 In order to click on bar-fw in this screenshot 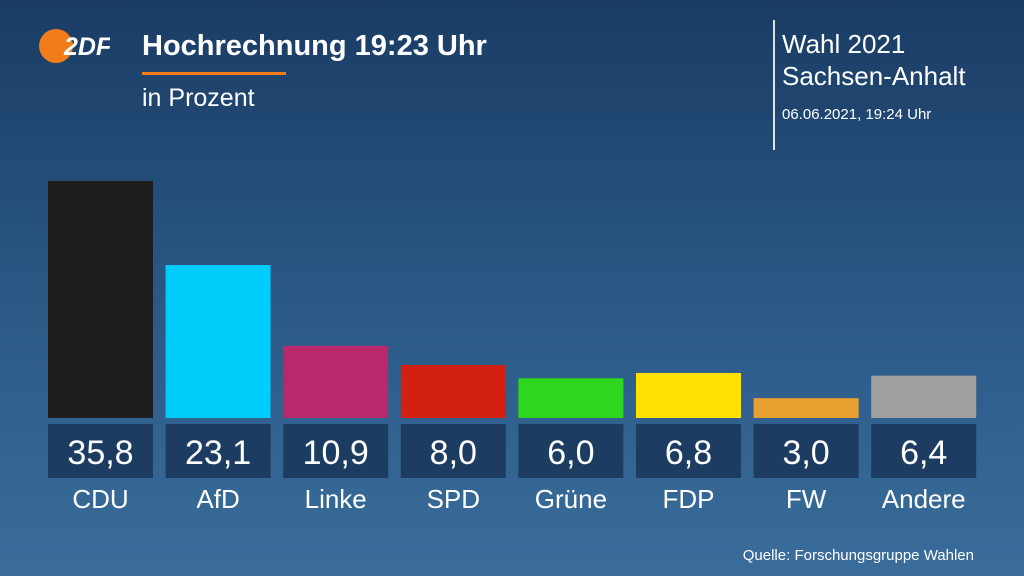, I will do `click(806, 408)`.